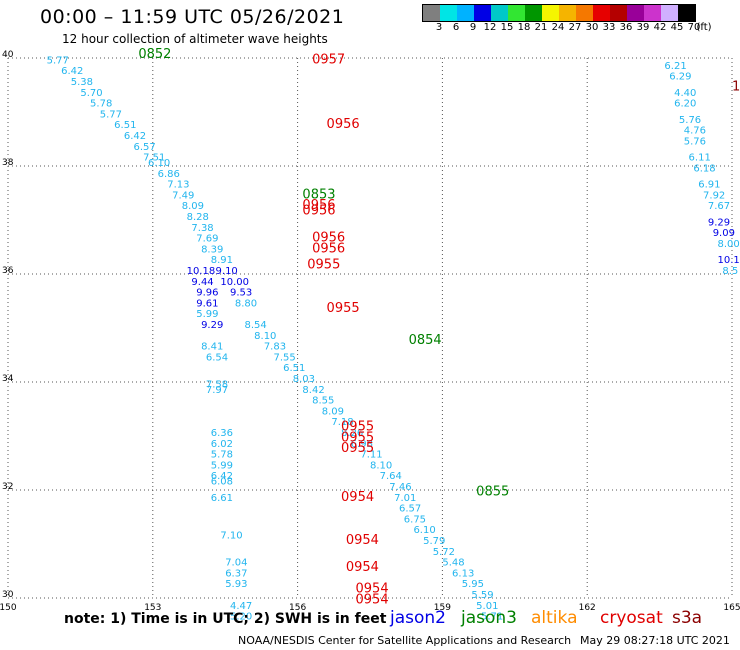 This screenshot has height=650, width=740. Describe the element at coordinates (687, 618) in the screenshot. I see `satellite-legend-item: s3a` at that location.